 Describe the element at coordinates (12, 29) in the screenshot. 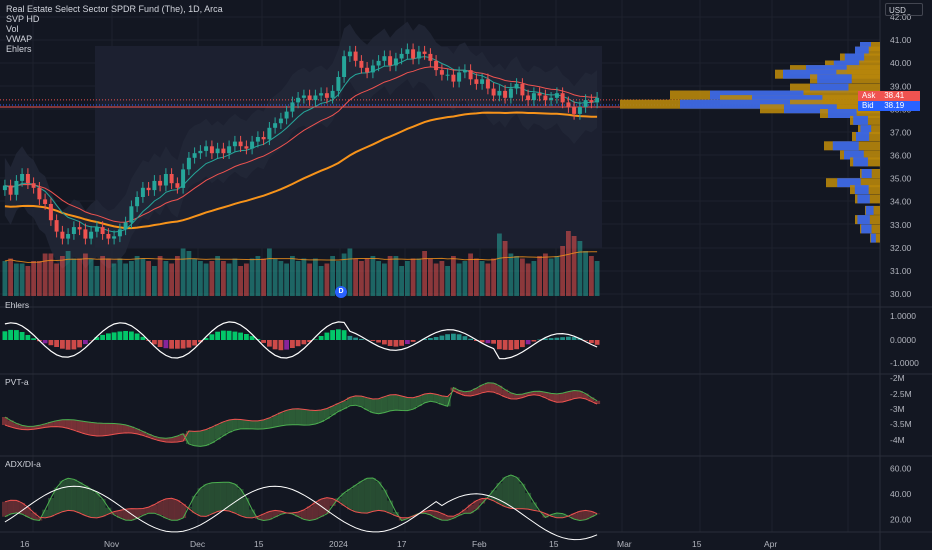

I see `indicator-vol: Vol` at that location.